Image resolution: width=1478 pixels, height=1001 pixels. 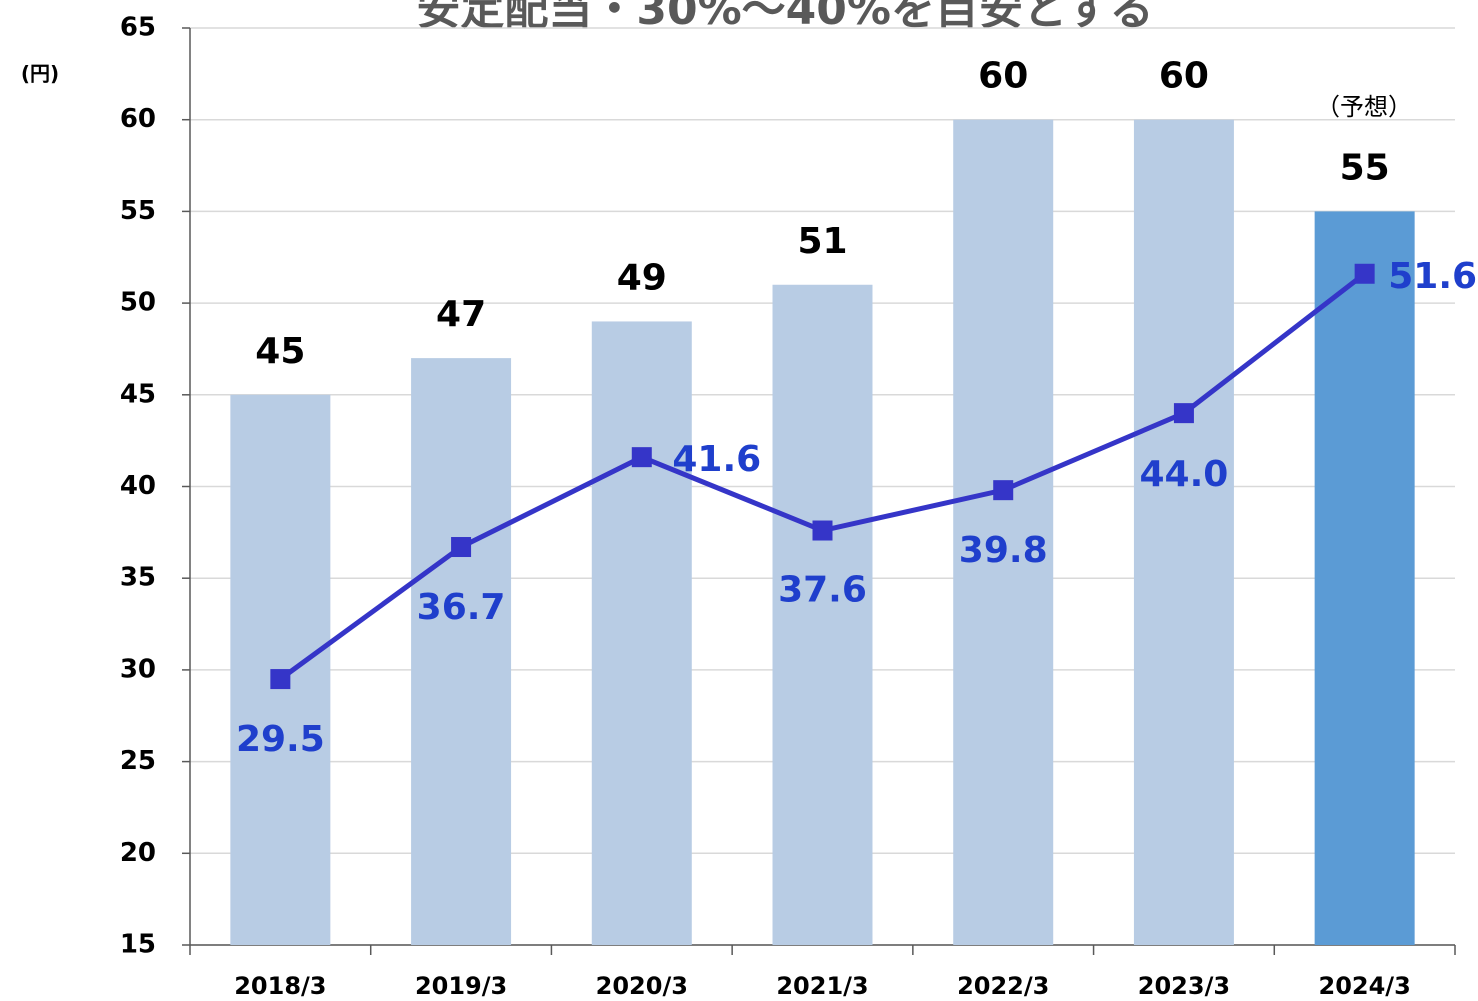 What do you see at coordinates (642, 277) in the screenshot?
I see `bar-value-label: 49` at bounding box center [642, 277].